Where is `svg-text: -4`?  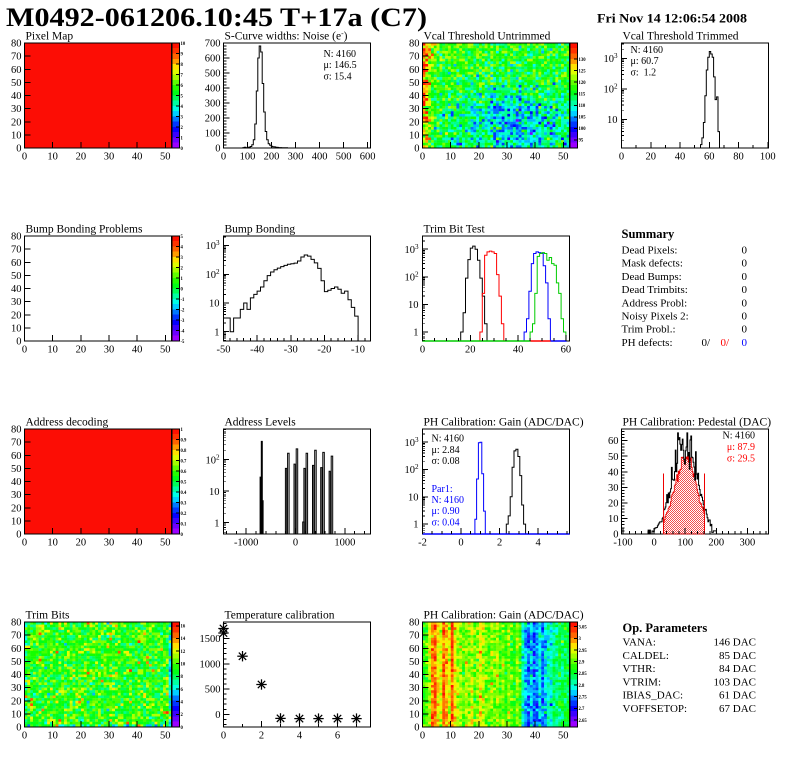
svg-text: -4 is located at coordinates (183, 331).